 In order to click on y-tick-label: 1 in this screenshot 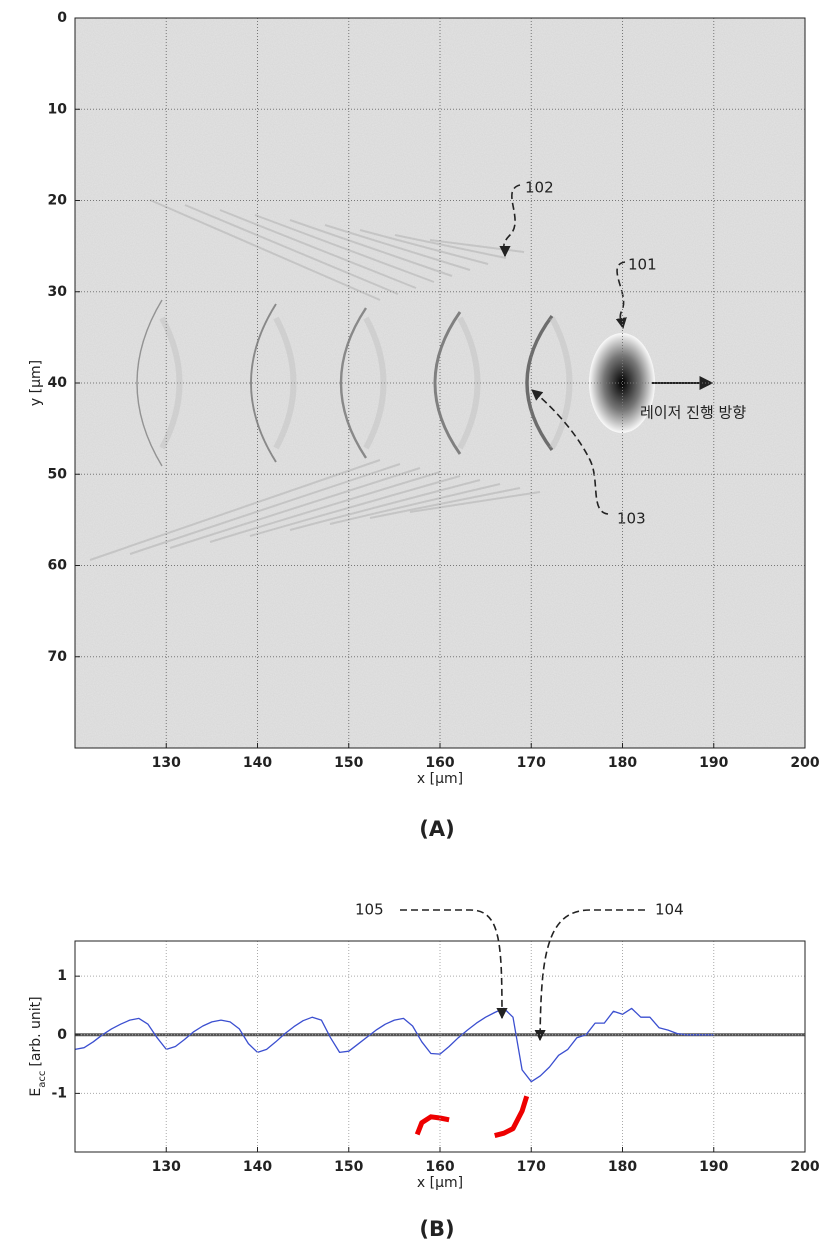, I will do `click(62, 976)`.